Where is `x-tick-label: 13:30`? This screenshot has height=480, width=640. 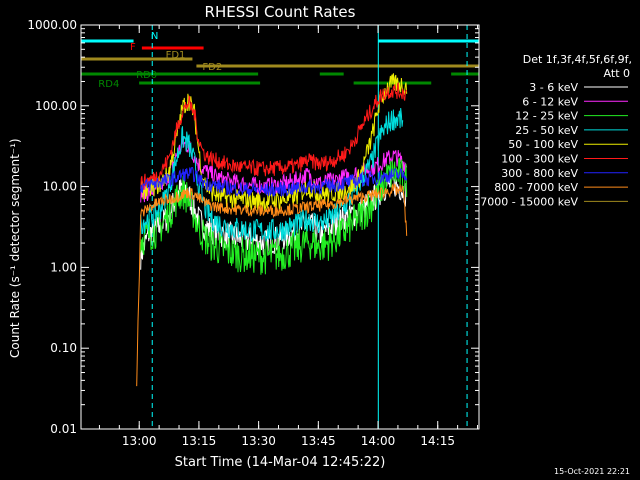
x-tick-label: 13:30 is located at coordinates (258, 441).